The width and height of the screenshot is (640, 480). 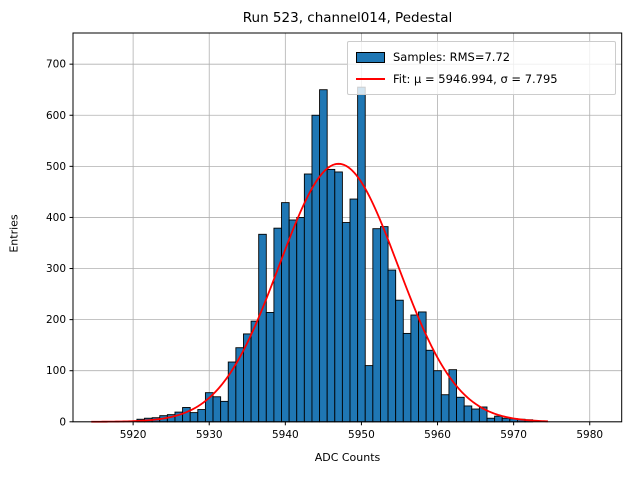 I want to click on svg-text: 200, so click(x=56, y=320).